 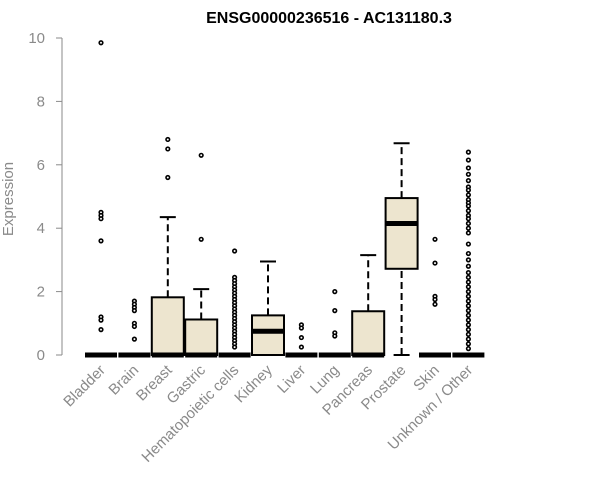 I want to click on x-tick-label: Bladder, so click(x=84, y=386).